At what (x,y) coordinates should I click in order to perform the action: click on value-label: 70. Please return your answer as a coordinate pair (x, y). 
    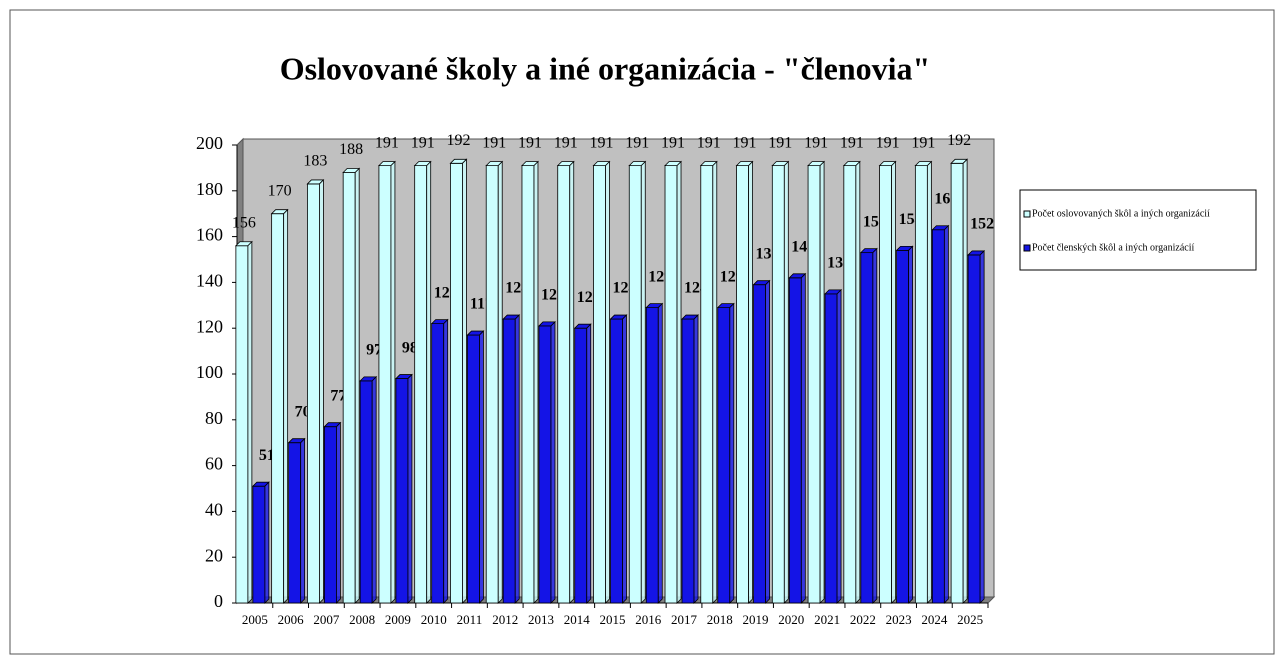
    Looking at the image, I should click on (303, 411).